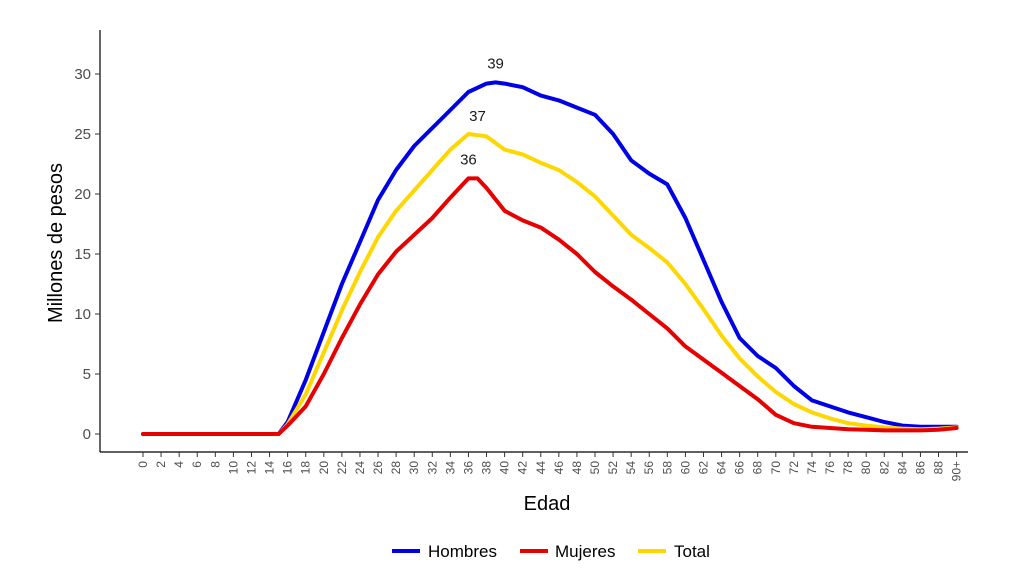 The image size is (1022, 580). Describe the element at coordinates (233, 468) in the screenshot. I see `x-tick-label: 10` at that location.